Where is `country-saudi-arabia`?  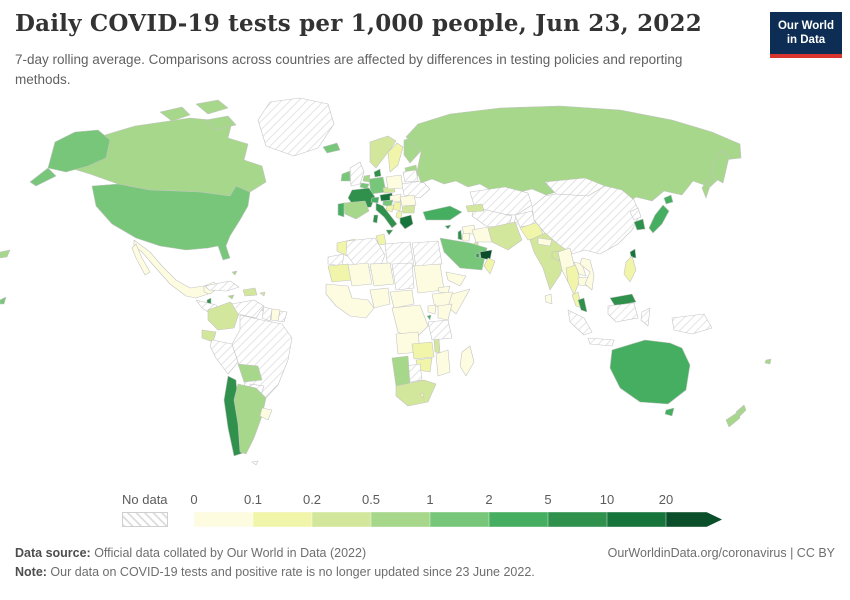
country-saudi-arabia is located at coordinates (463, 254).